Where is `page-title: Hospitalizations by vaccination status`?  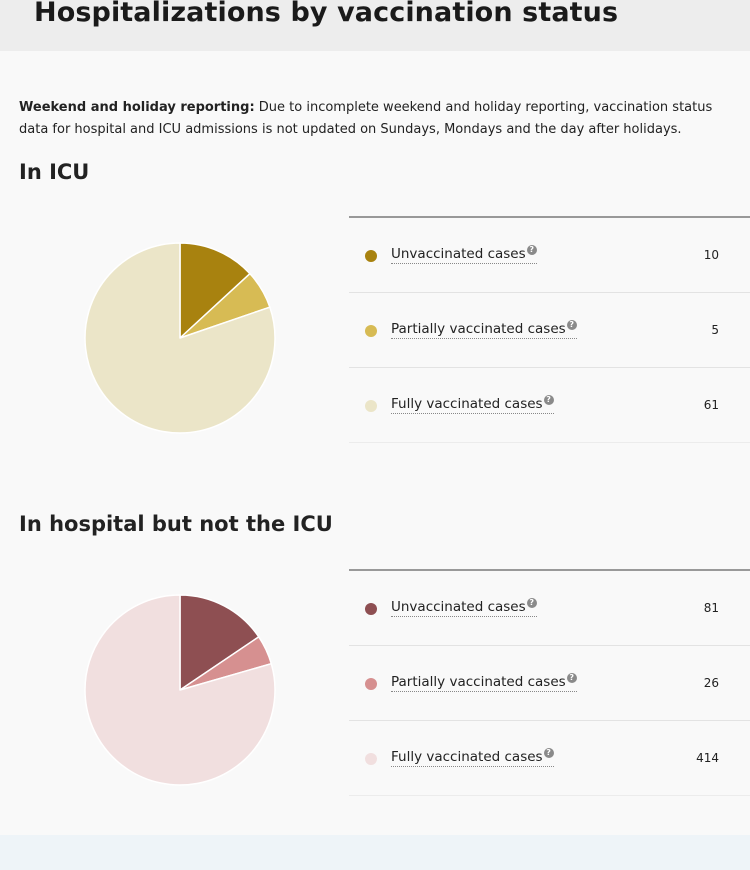 page-title: Hospitalizations by vaccination status is located at coordinates (326, 14).